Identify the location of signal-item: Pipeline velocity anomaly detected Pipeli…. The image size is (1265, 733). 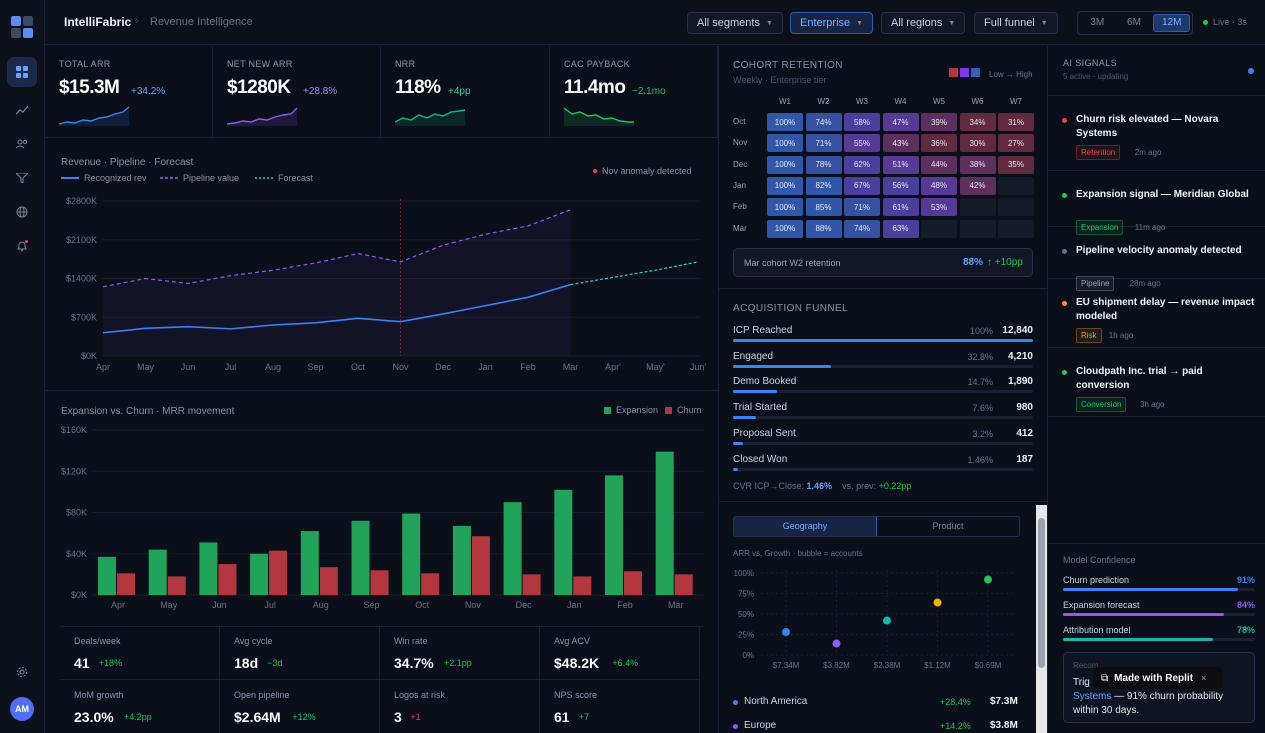
(1156, 259).